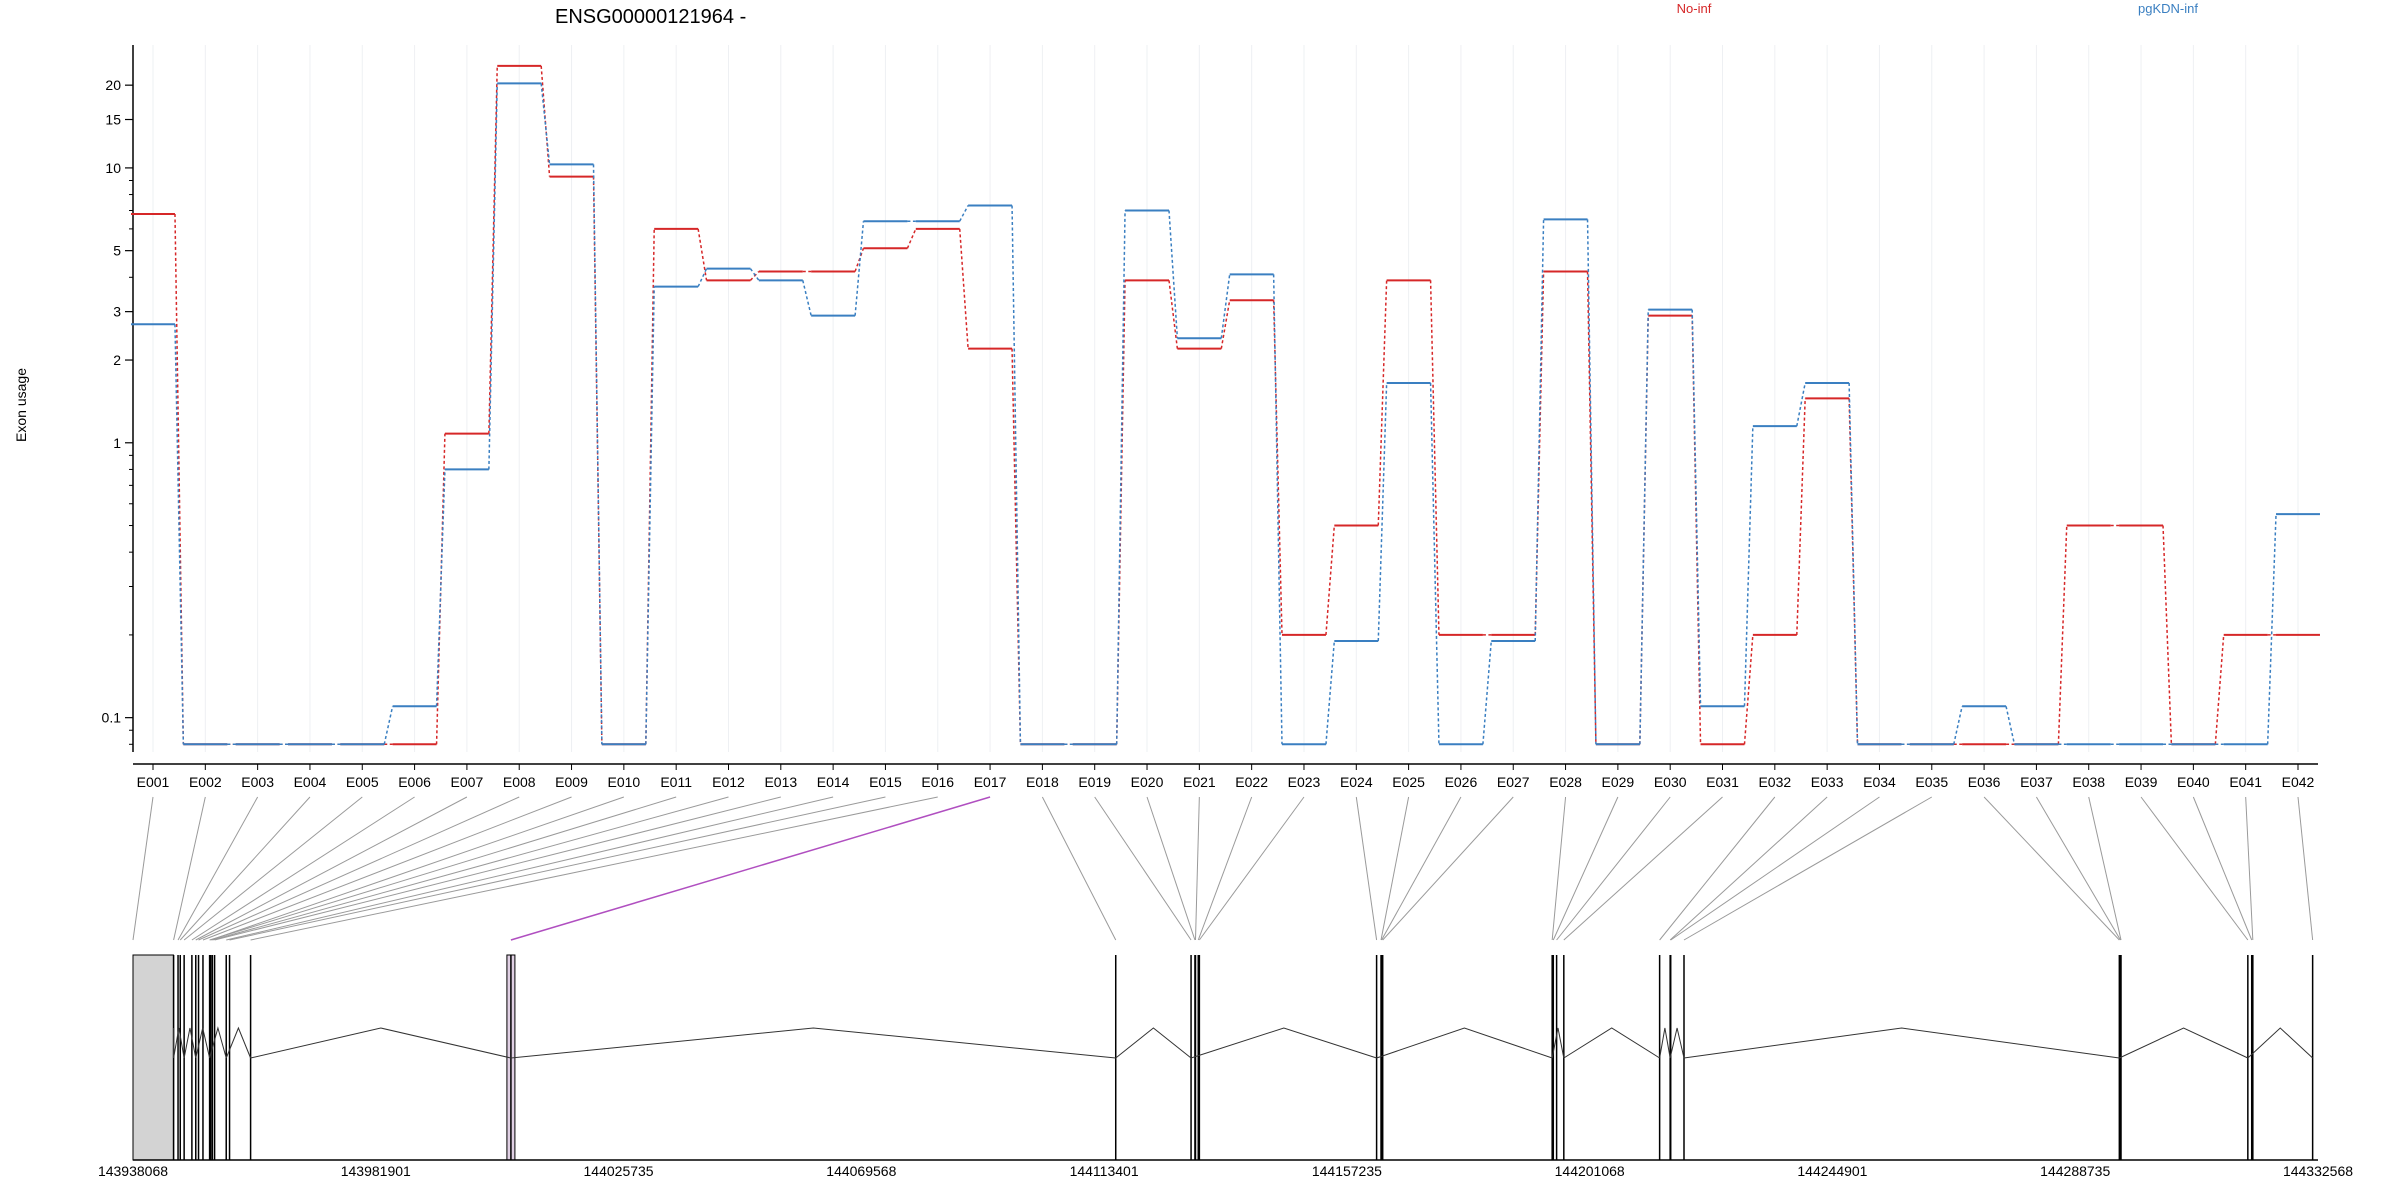  Describe the element at coordinates (1421, 868) in the screenshot. I see `exon-connector-E026` at that location.